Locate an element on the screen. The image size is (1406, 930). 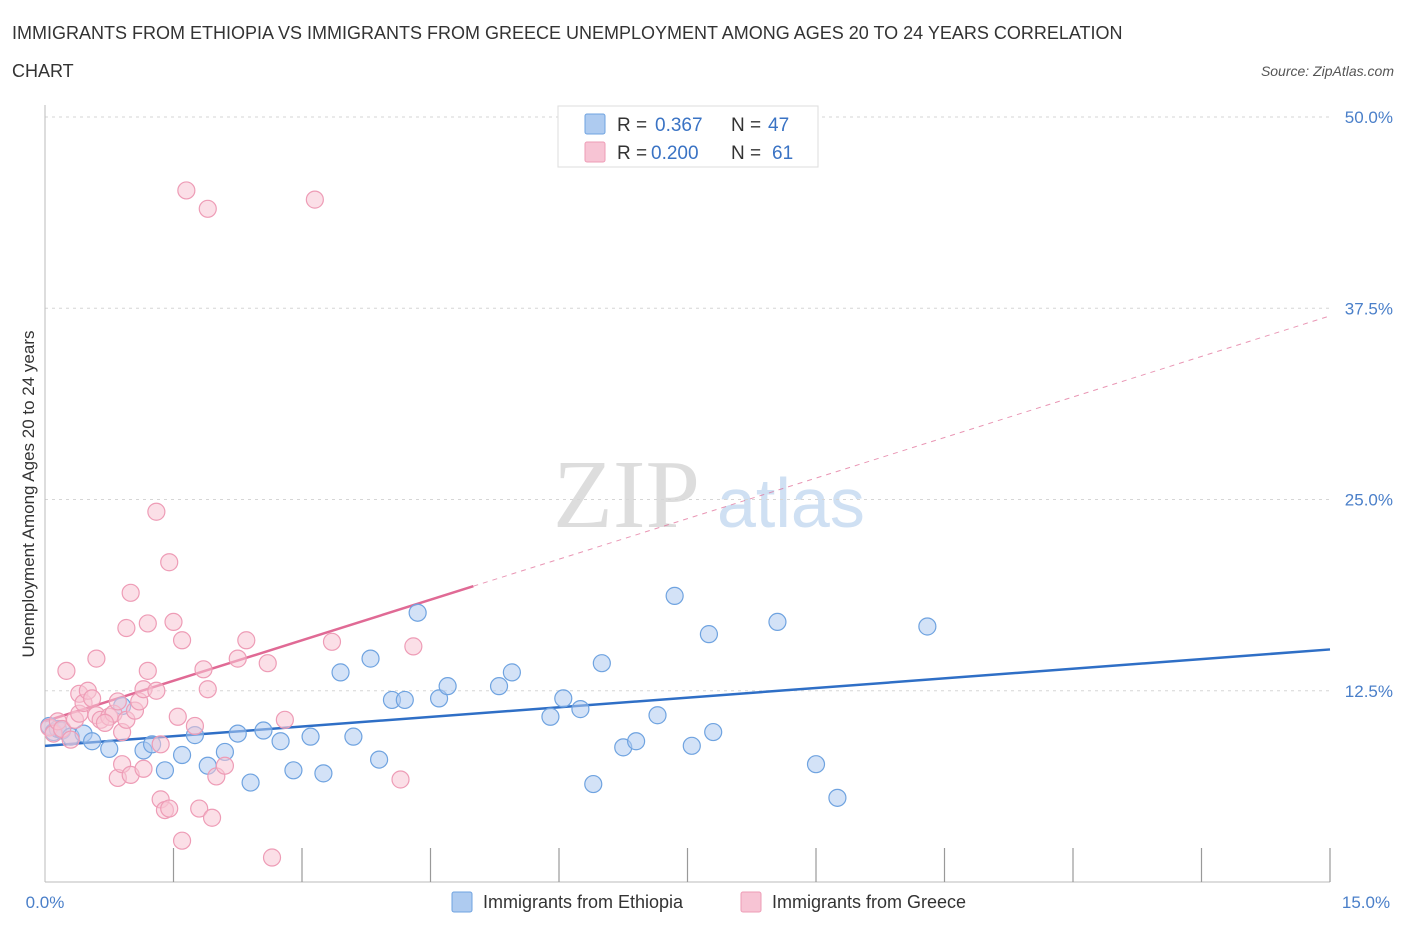
legend-n-label-ethiopia: N = is located at coordinates (746, 125).